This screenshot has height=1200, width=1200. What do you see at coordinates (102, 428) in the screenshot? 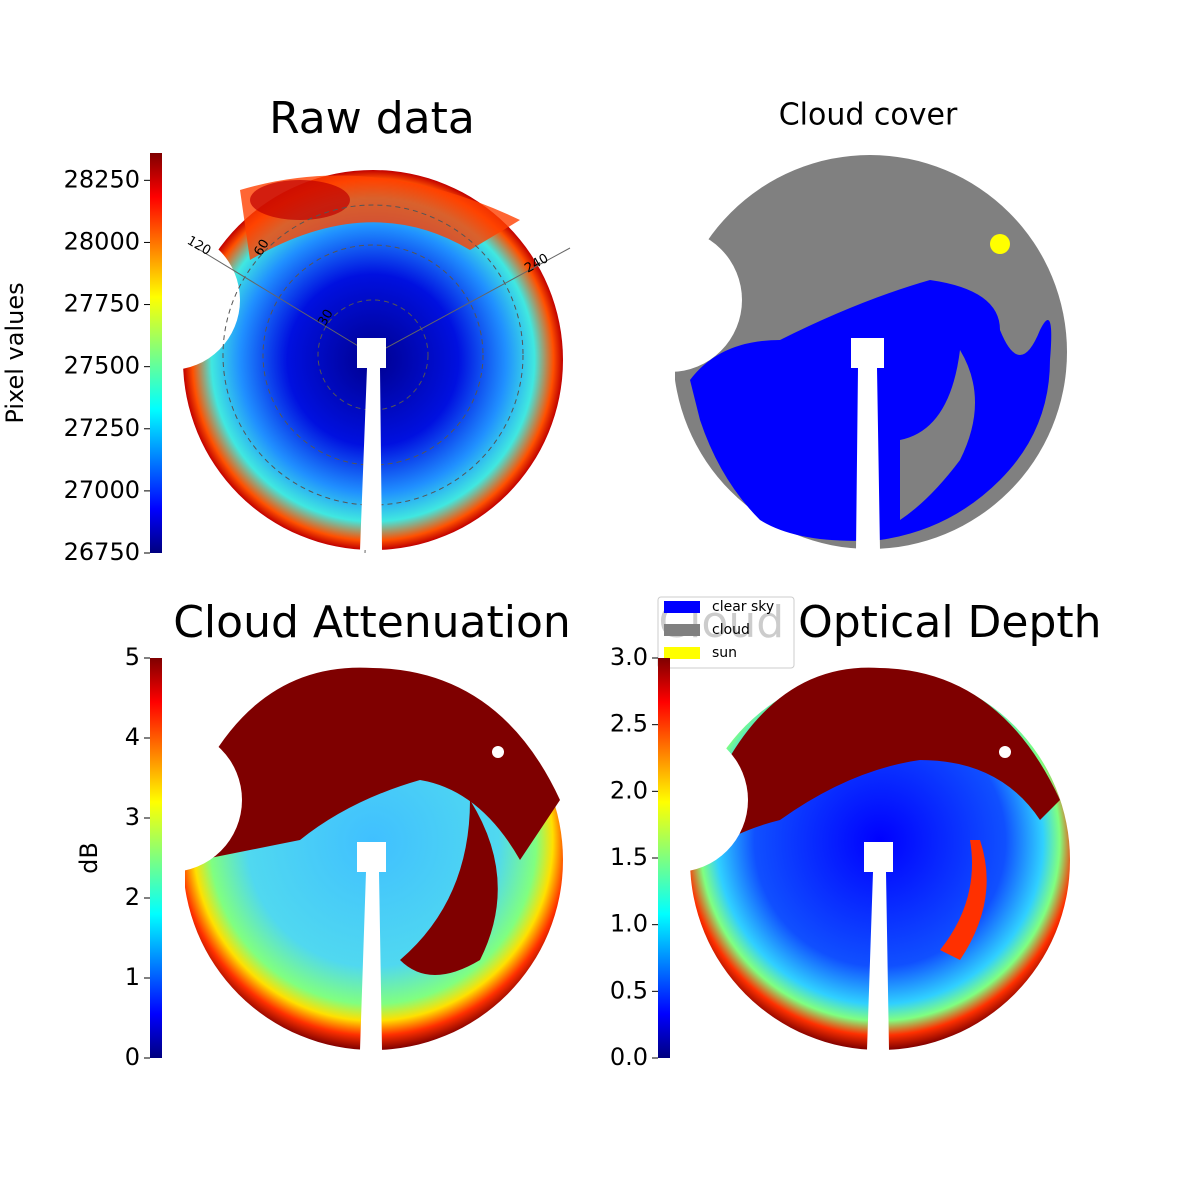
I see `colorbar-tick-label: 27250` at bounding box center [102, 428].